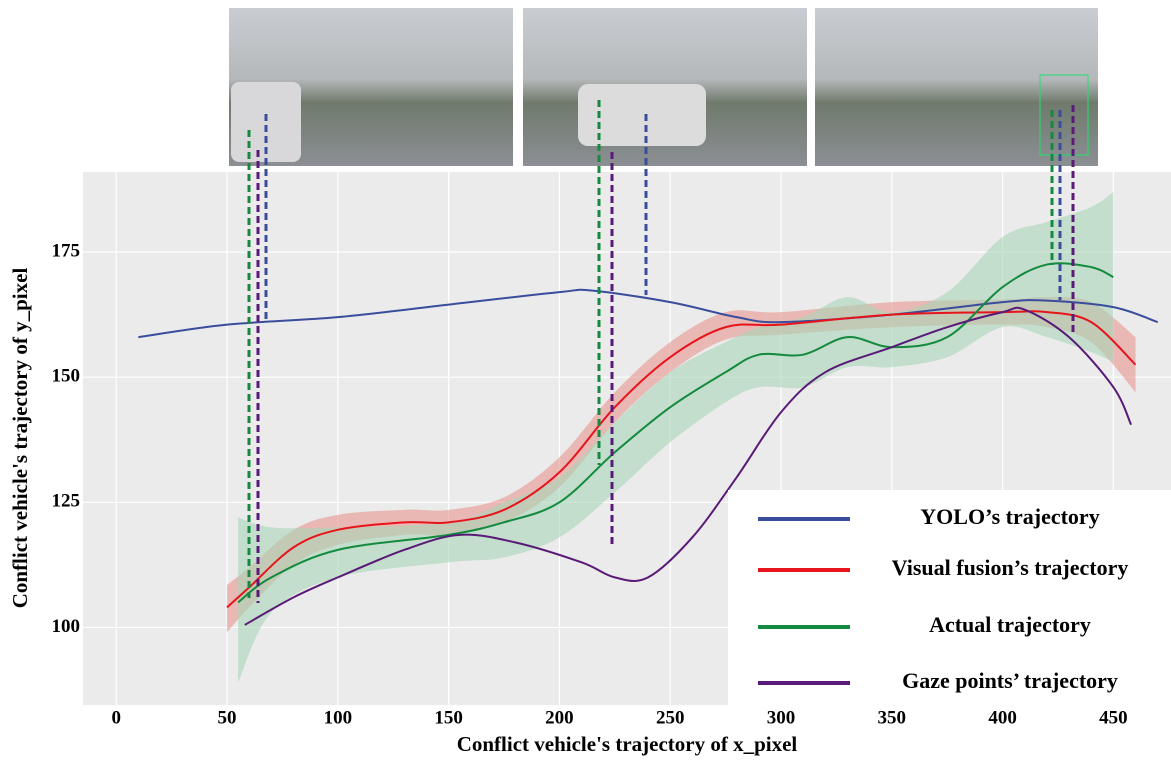  I want to click on detection-box, so click(1064, 115).